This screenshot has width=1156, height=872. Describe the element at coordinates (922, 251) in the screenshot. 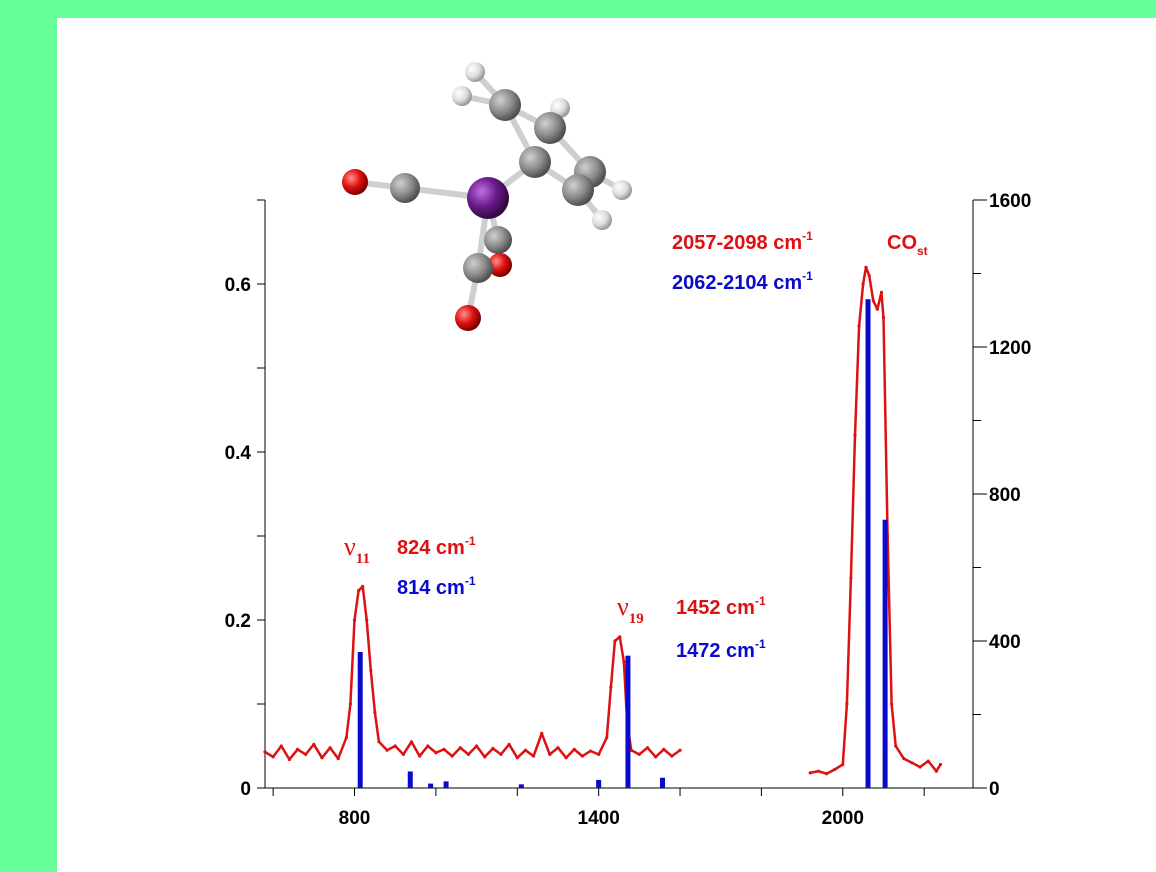

I see `co-label-sub: st` at that location.